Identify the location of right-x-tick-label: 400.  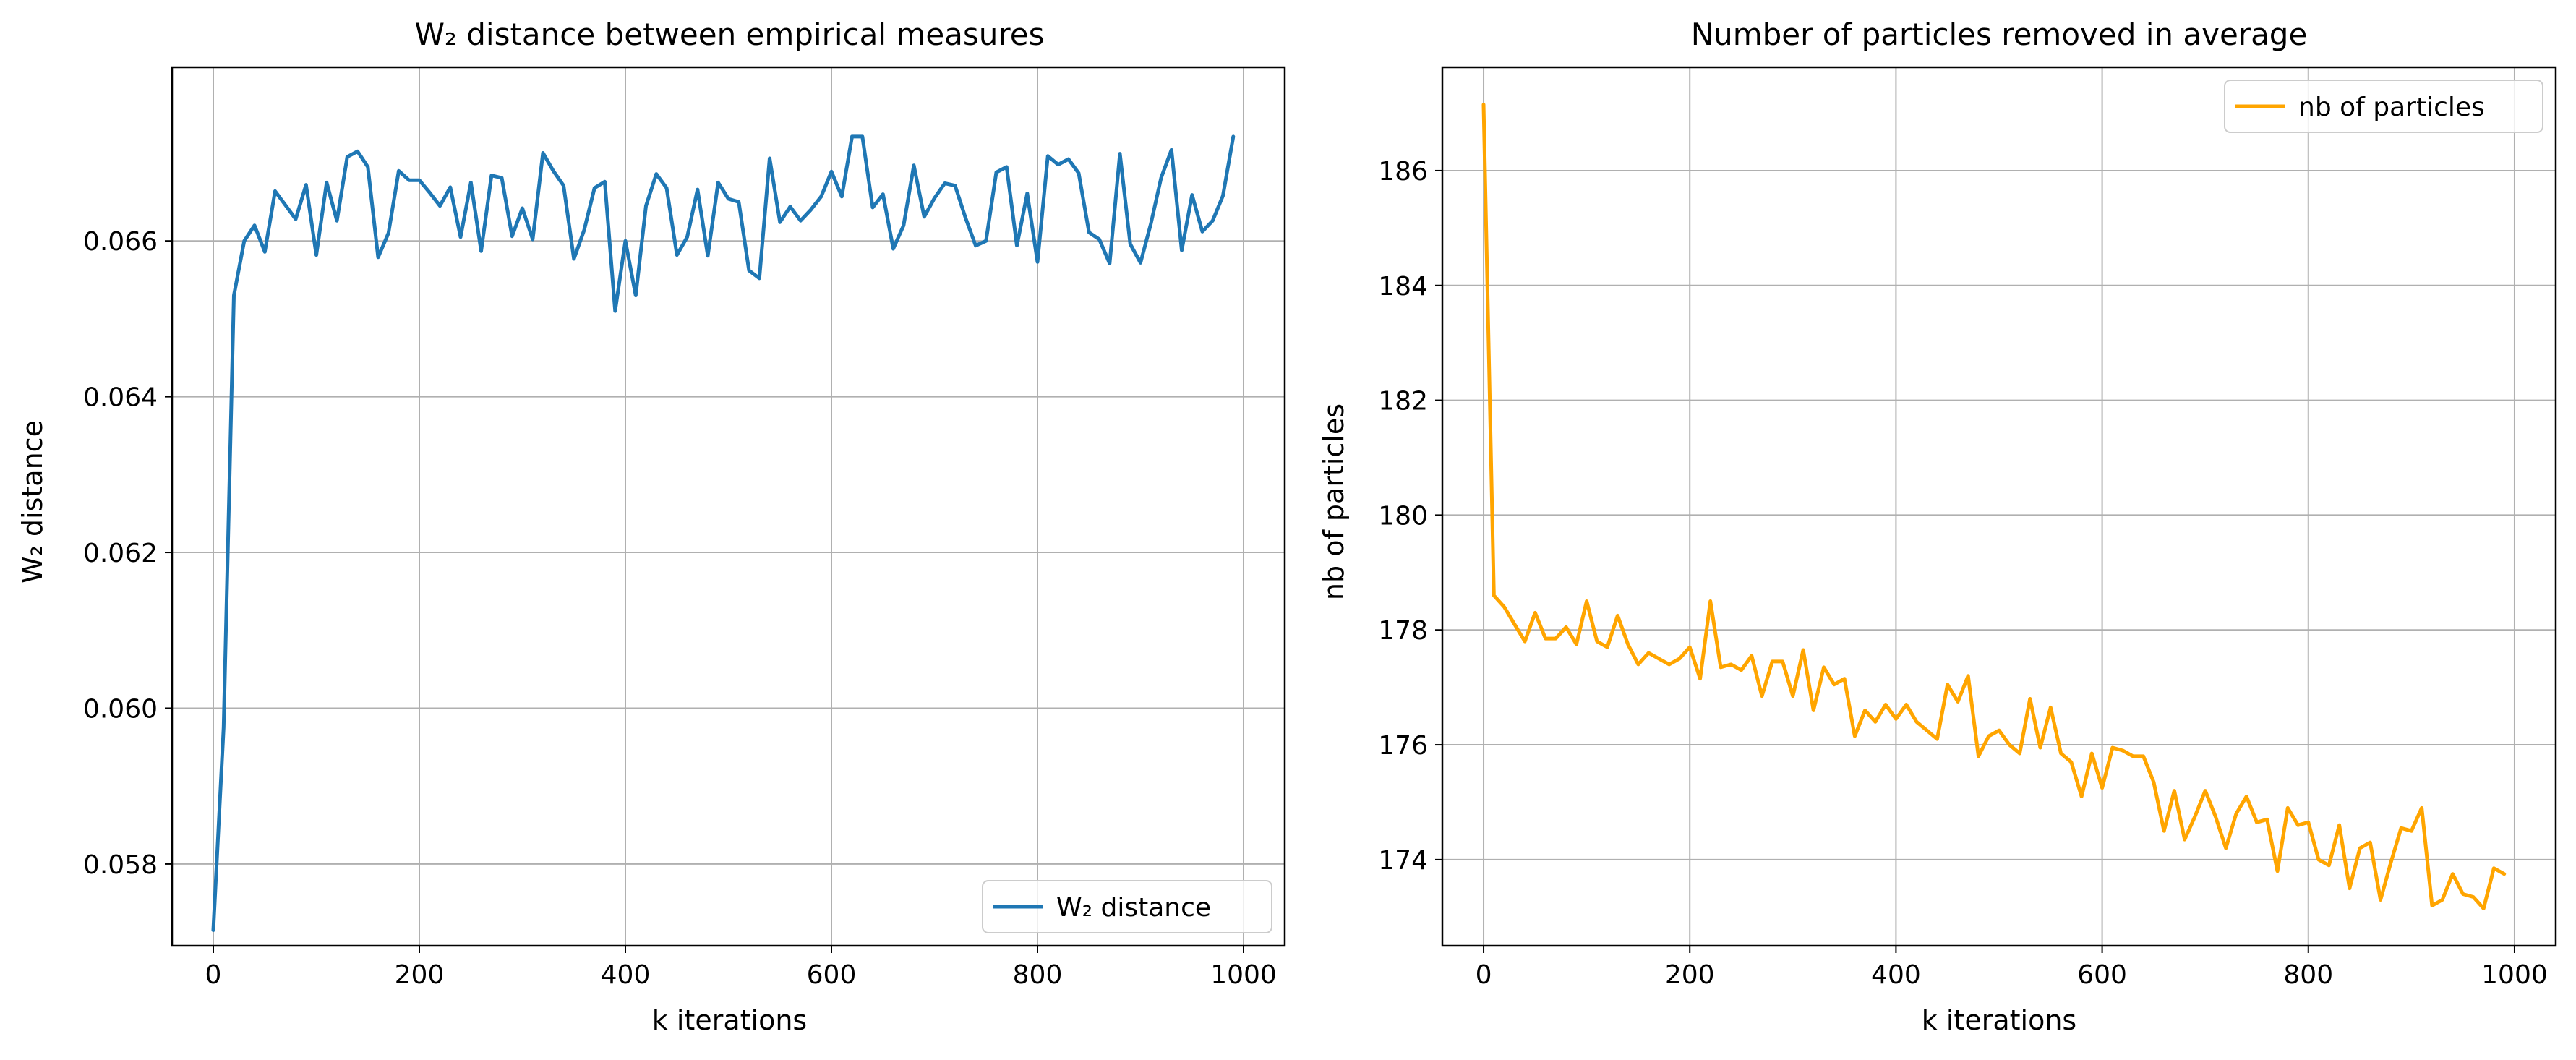
(1896, 975).